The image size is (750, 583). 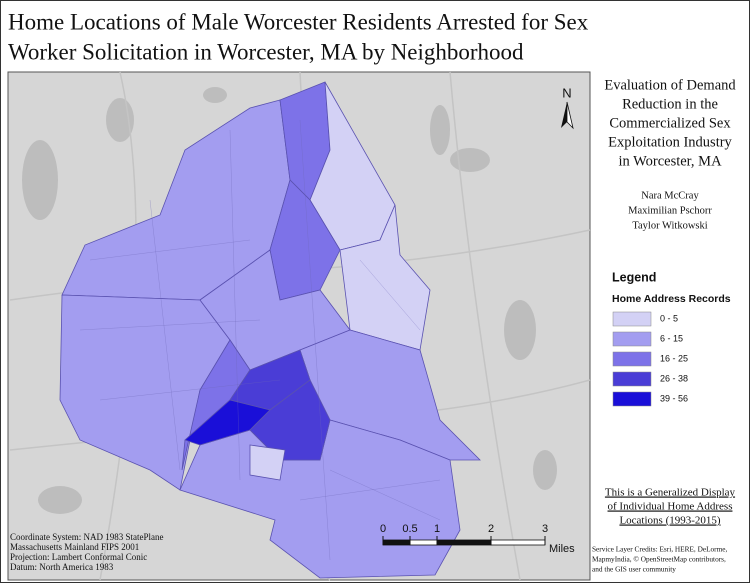 I want to click on scale-tick-label: 3, so click(x=545, y=529).